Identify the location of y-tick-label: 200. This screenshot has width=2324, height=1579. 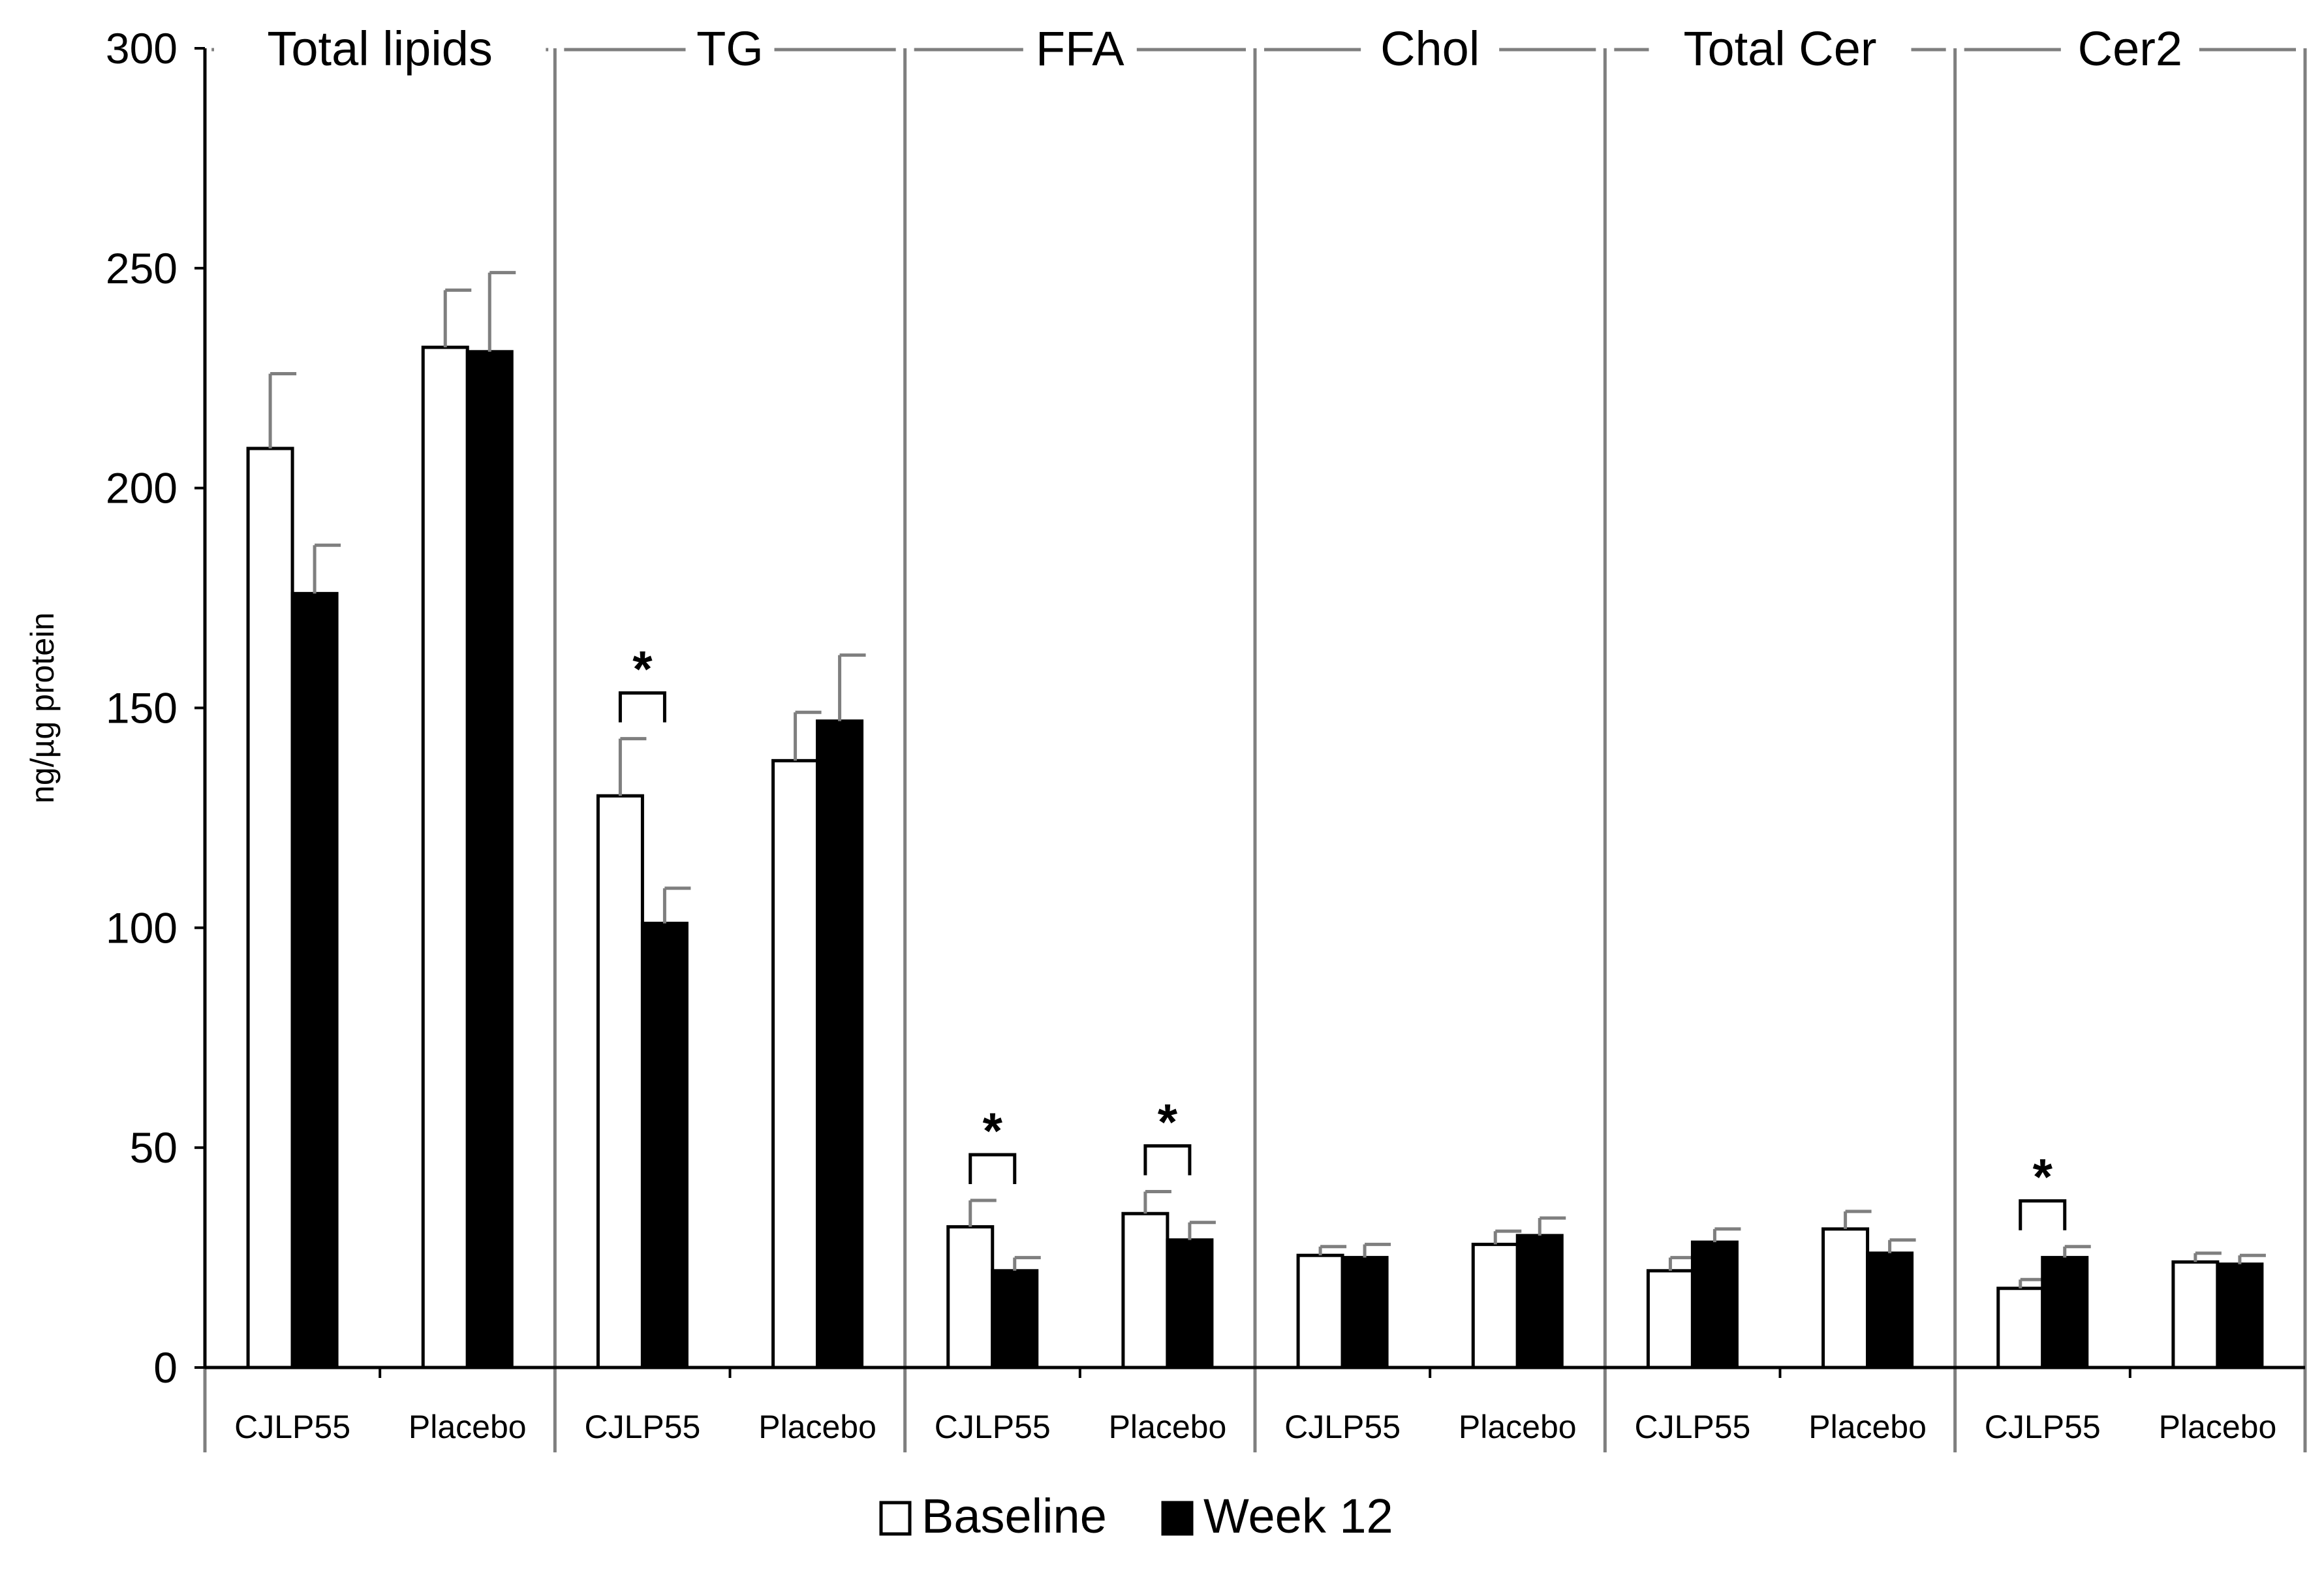
(142, 488).